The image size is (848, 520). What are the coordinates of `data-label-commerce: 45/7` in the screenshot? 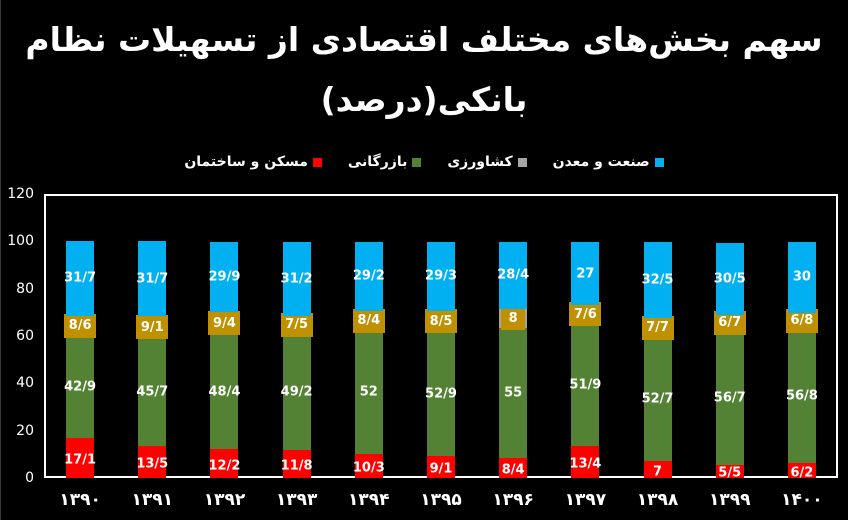 It's located at (152, 392).